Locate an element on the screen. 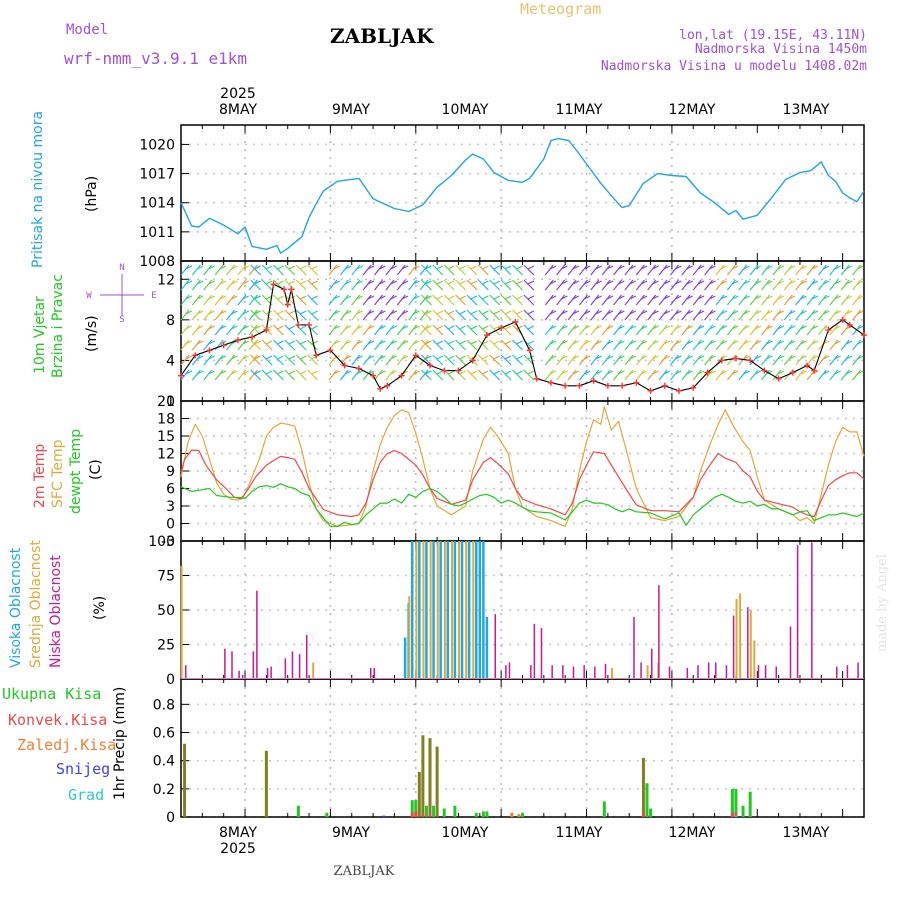 Image resolution: width=900 pixels, height=900 pixels. panel-4: 0 25 50 75 100 is located at coordinates (506, 611).